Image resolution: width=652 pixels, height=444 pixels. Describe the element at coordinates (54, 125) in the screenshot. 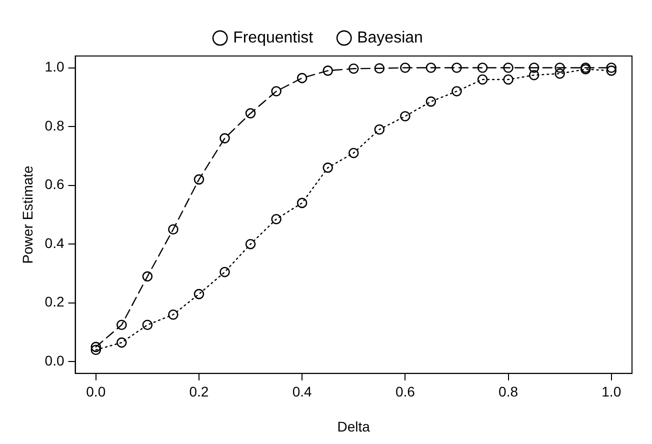

I see `y-tick-label: 0.8` at that location.